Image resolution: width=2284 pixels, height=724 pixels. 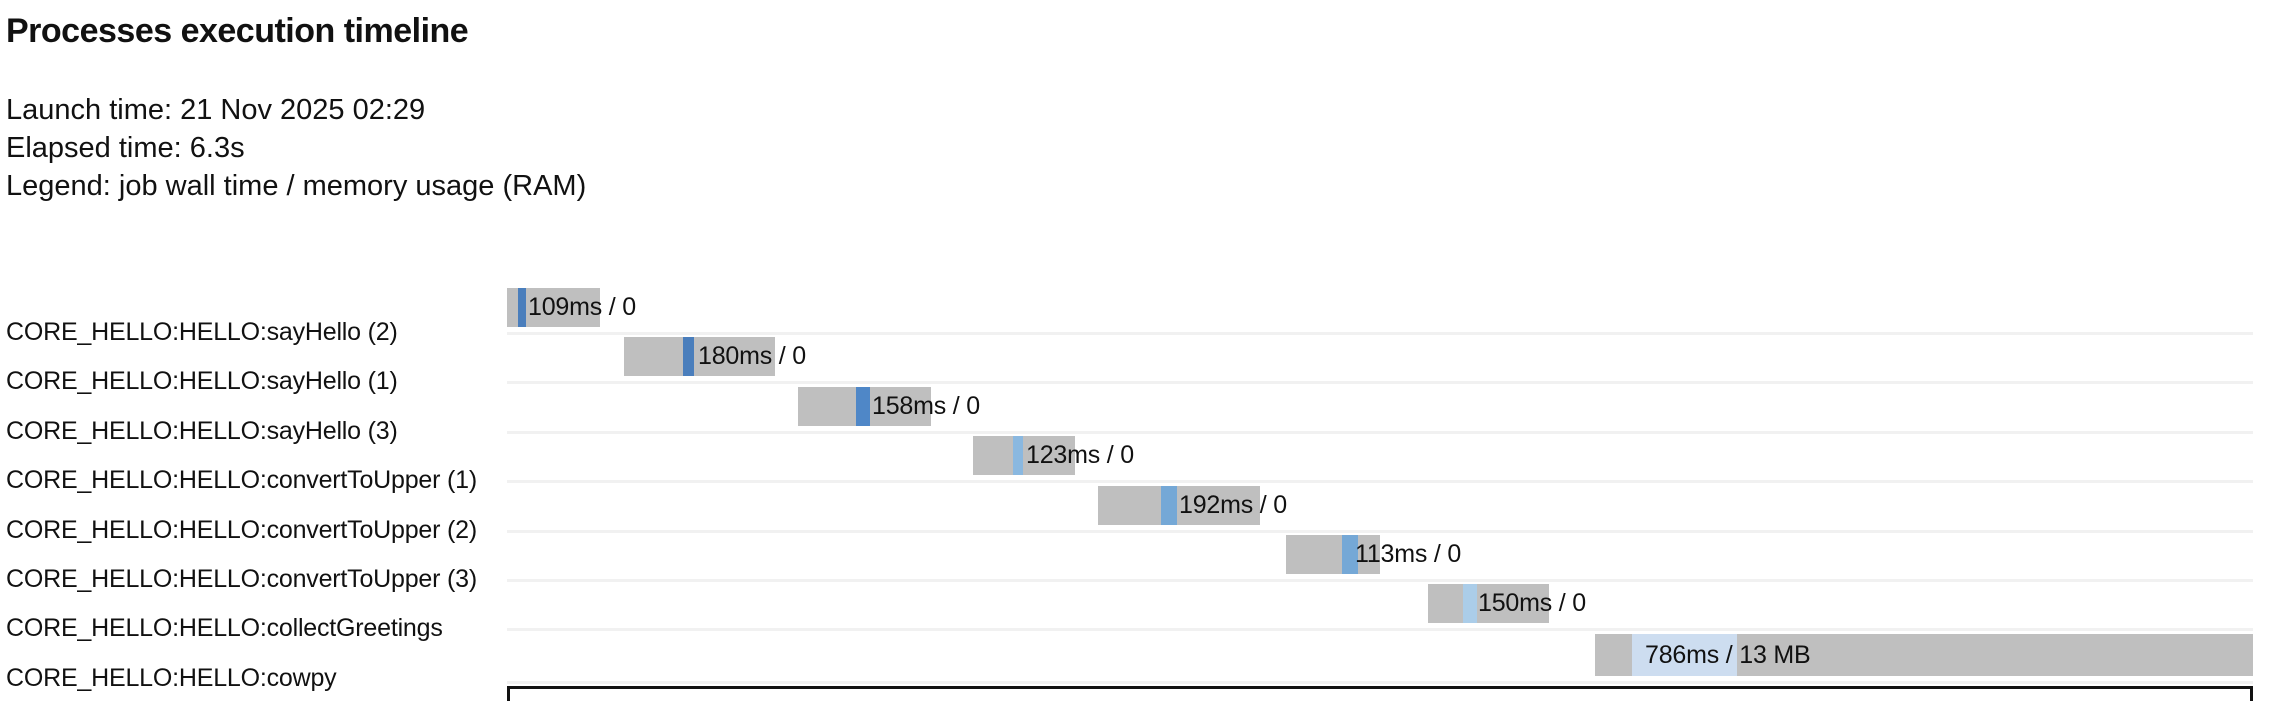 I want to click on page-title: Processes execution timeline, so click(x=237, y=31).